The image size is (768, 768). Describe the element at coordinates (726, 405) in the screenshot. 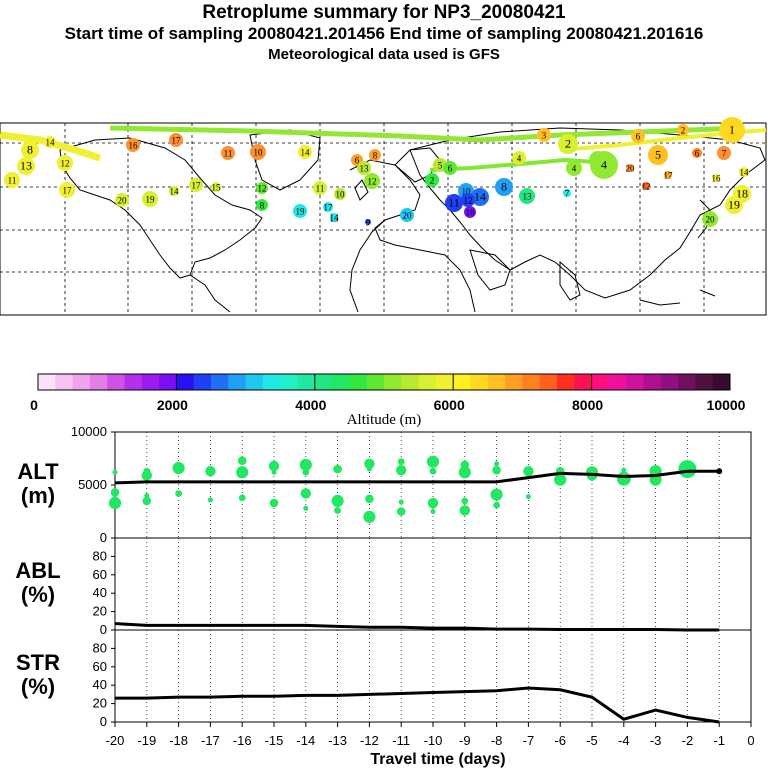

I see `colorbar-tick-label: 10000` at that location.